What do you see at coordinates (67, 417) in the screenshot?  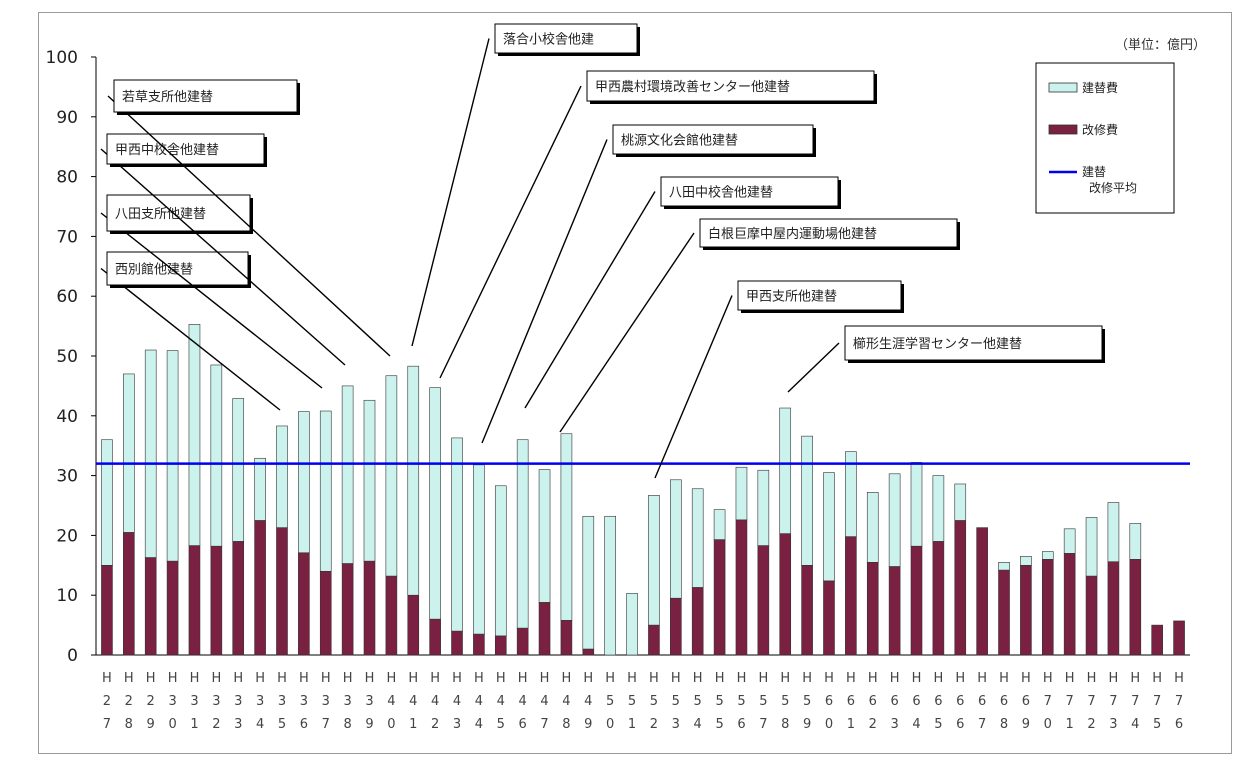 I see `y-tick-label: 40` at bounding box center [67, 417].